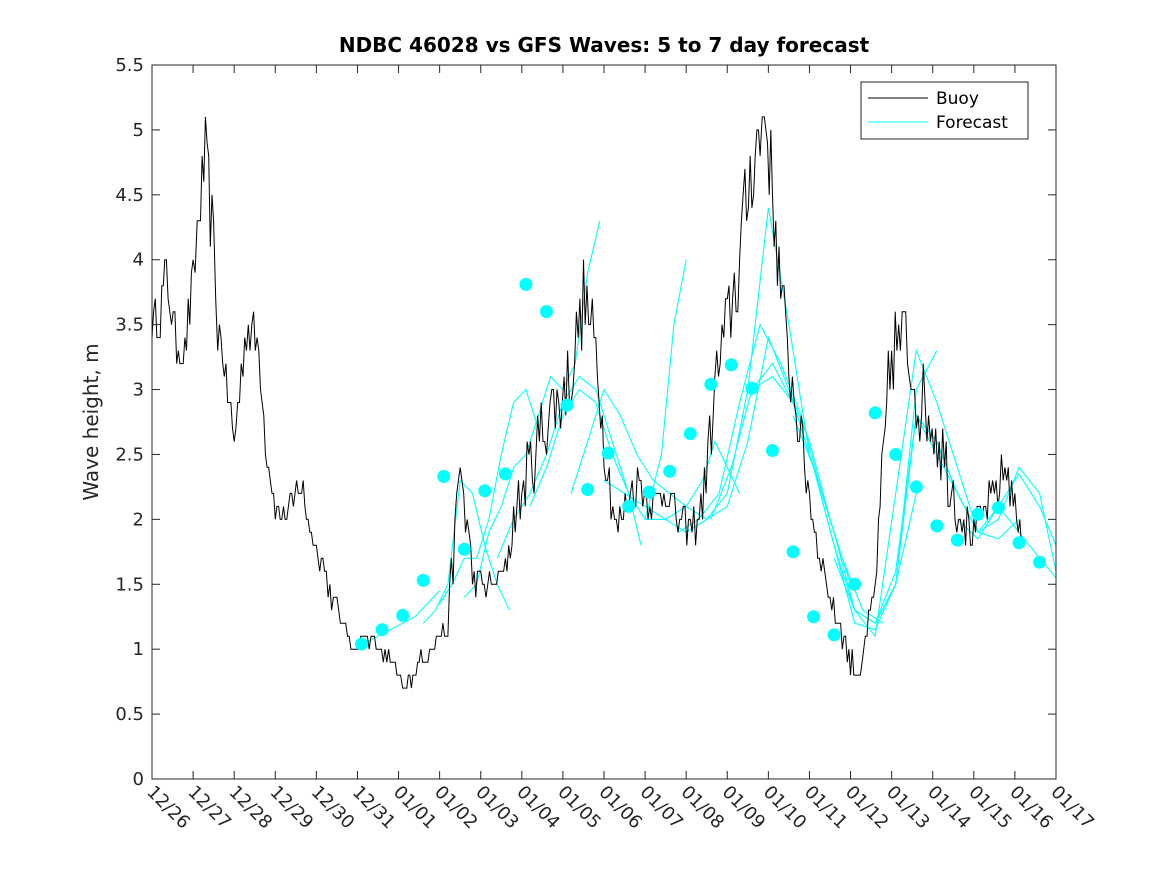 Image resolution: width=1167 pixels, height=875 pixels. What do you see at coordinates (138, 390) in the screenshot?
I see `y-tick-label: 3` at bounding box center [138, 390].